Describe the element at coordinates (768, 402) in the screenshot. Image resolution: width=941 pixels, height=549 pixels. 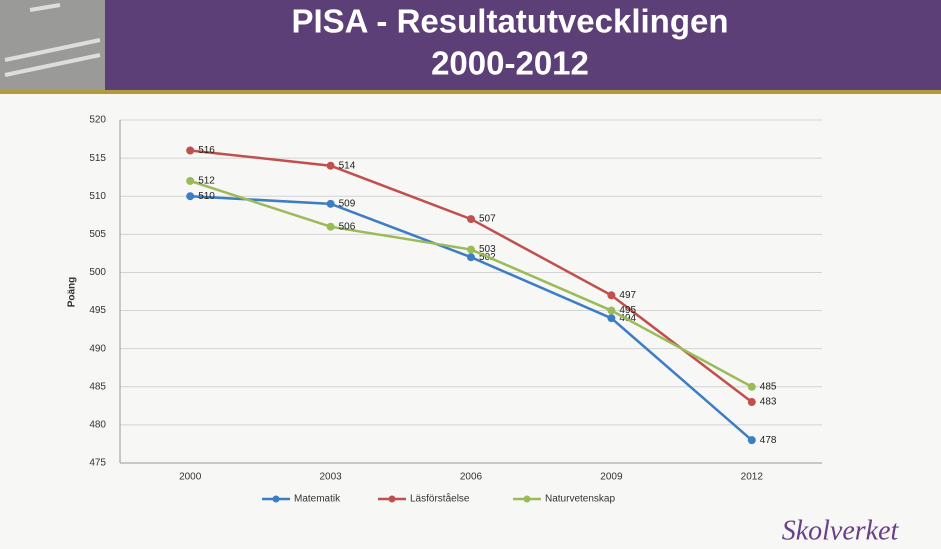
I see `data-label: 483` at that location.